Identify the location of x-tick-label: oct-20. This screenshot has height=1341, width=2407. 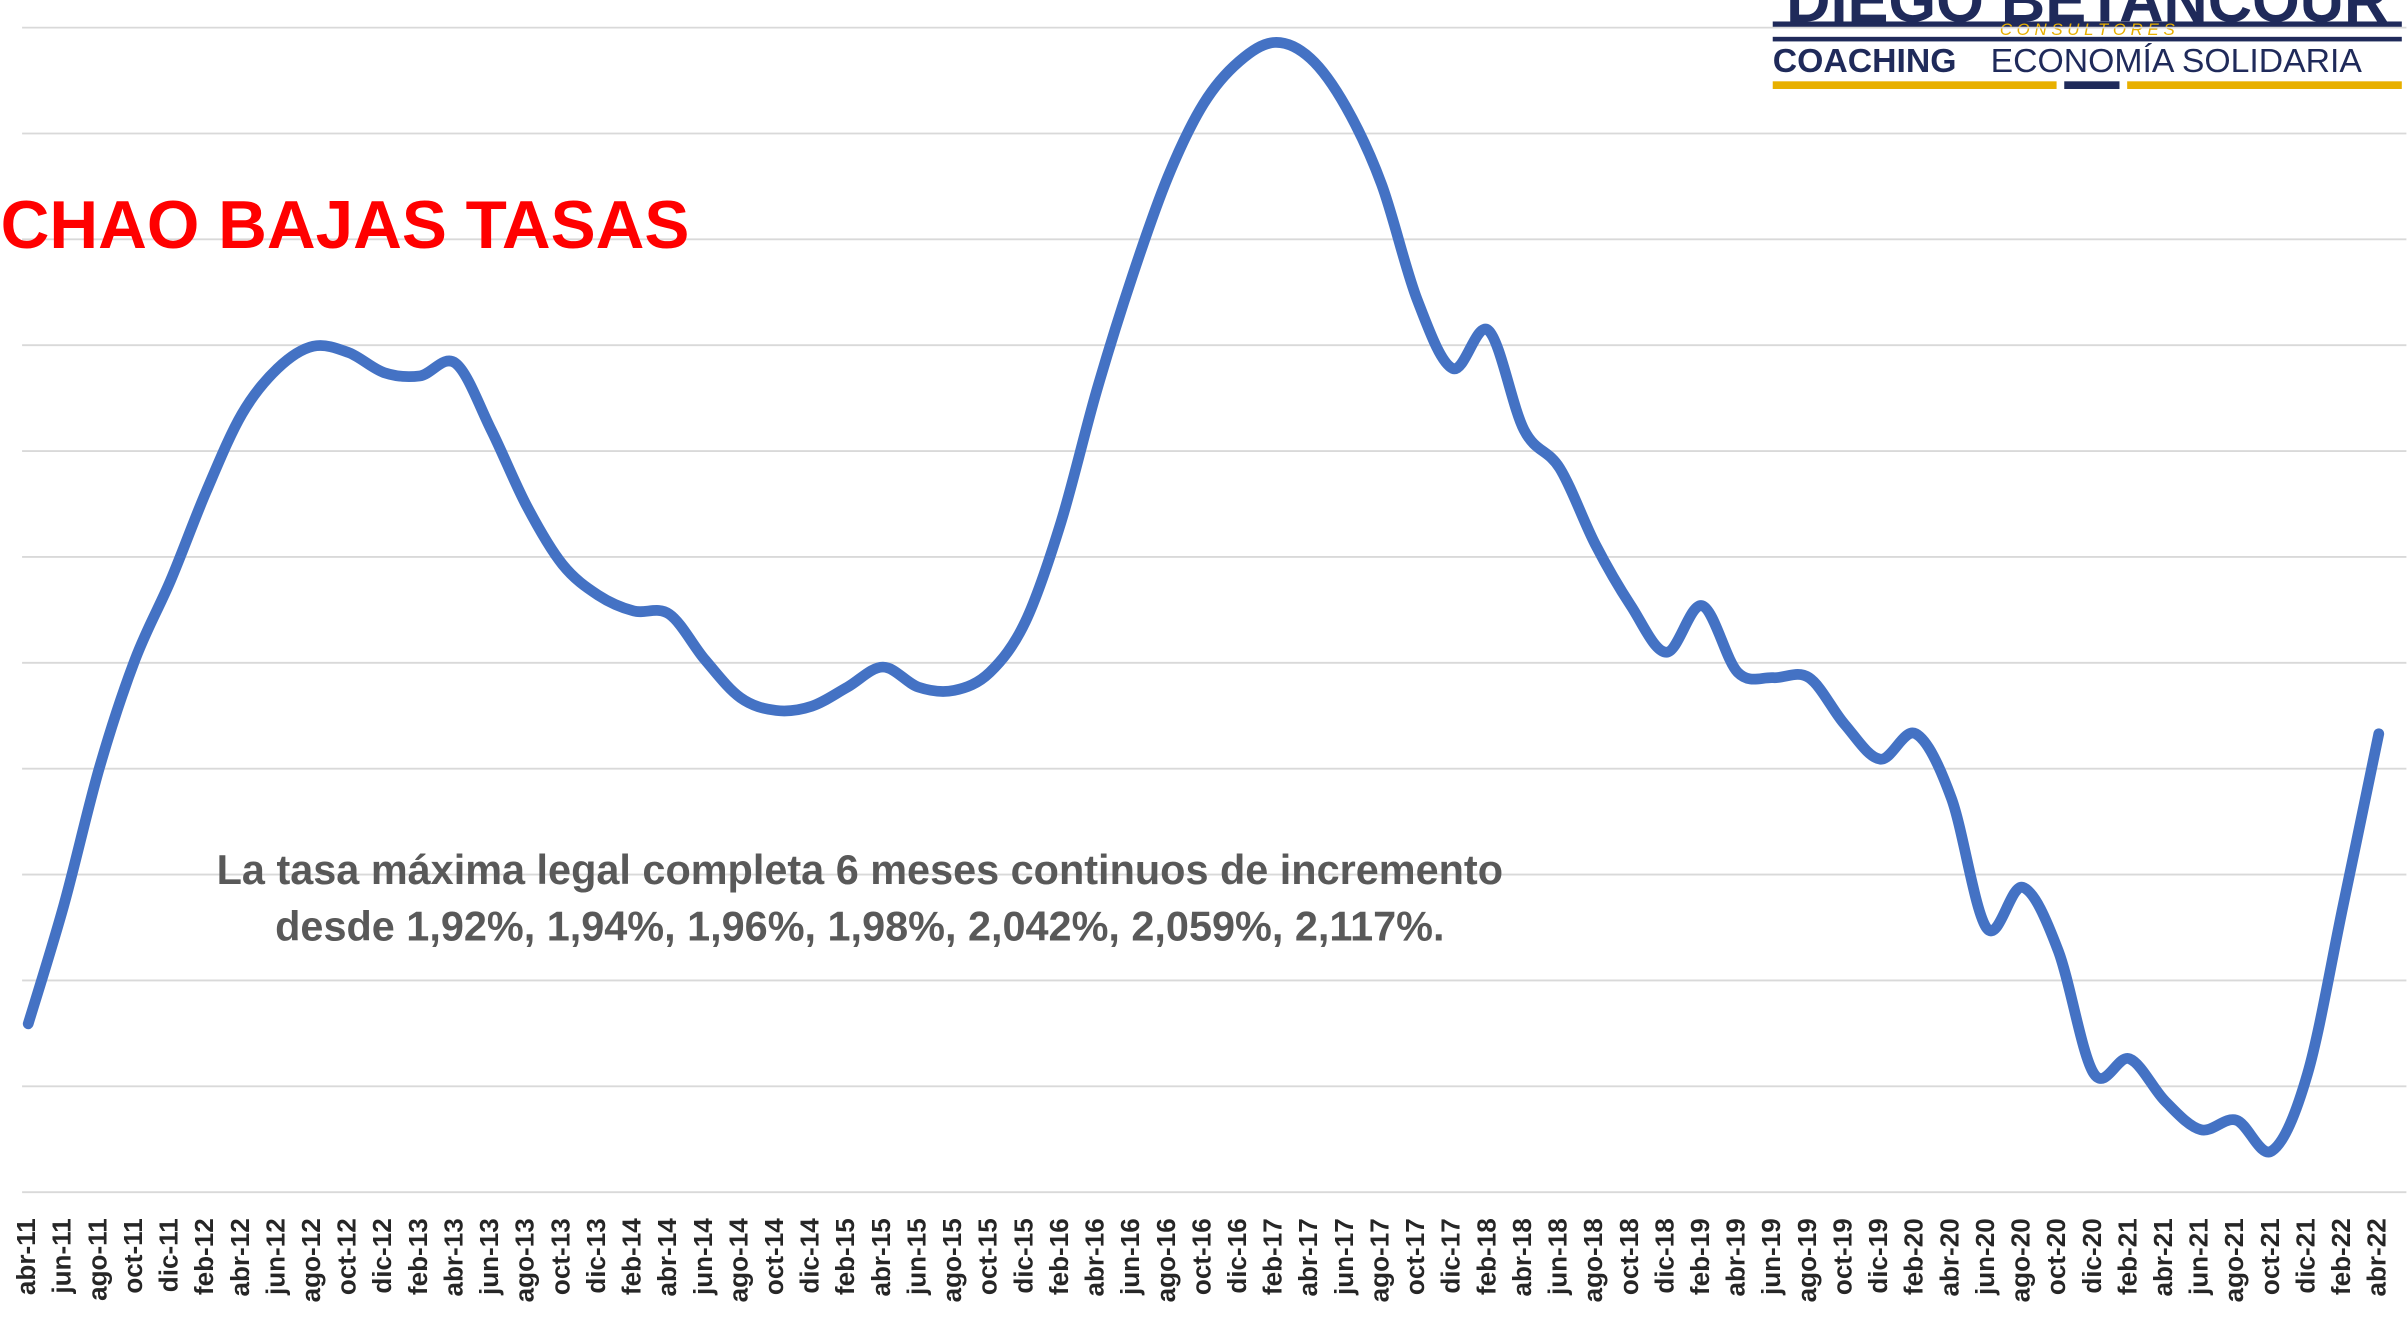
(2056, 1256).